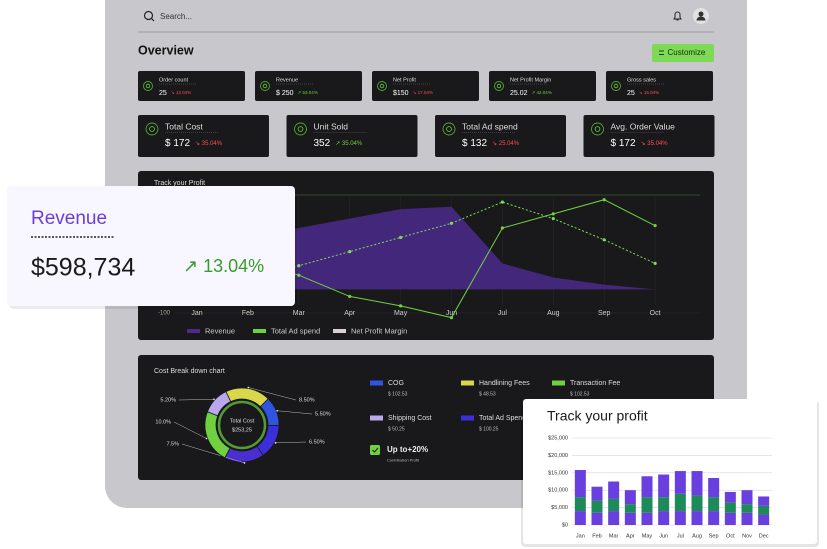  Describe the element at coordinates (163, 422) in the screenshot. I see `value-label: 10.0%` at that location.